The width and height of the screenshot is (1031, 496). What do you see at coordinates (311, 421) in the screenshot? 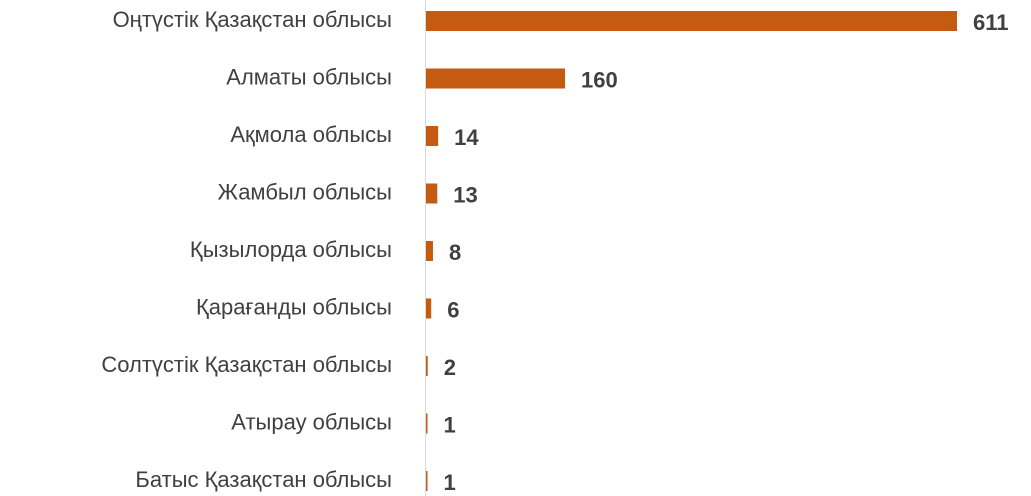
I see `category-label: Атырау облысы` at bounding box center [311, 421].